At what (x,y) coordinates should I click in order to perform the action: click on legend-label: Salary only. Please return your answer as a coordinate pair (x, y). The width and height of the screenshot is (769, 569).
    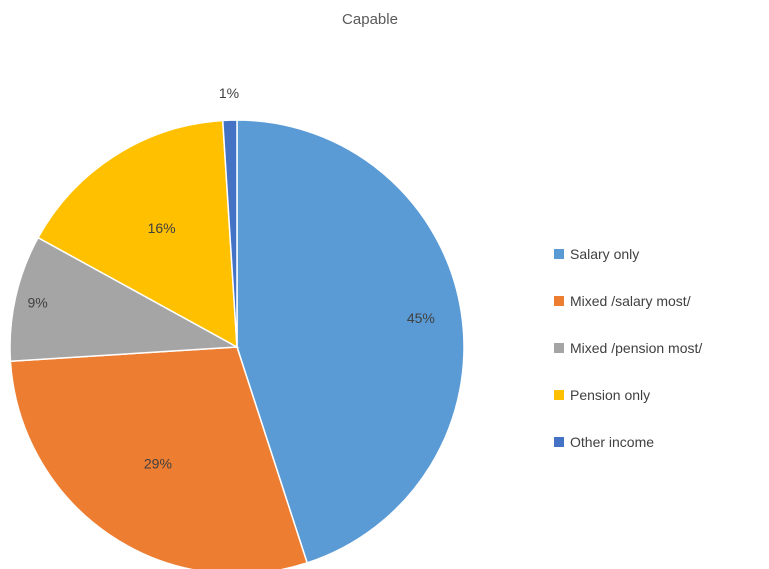
    Looking at the image, I should click on (604, 254).